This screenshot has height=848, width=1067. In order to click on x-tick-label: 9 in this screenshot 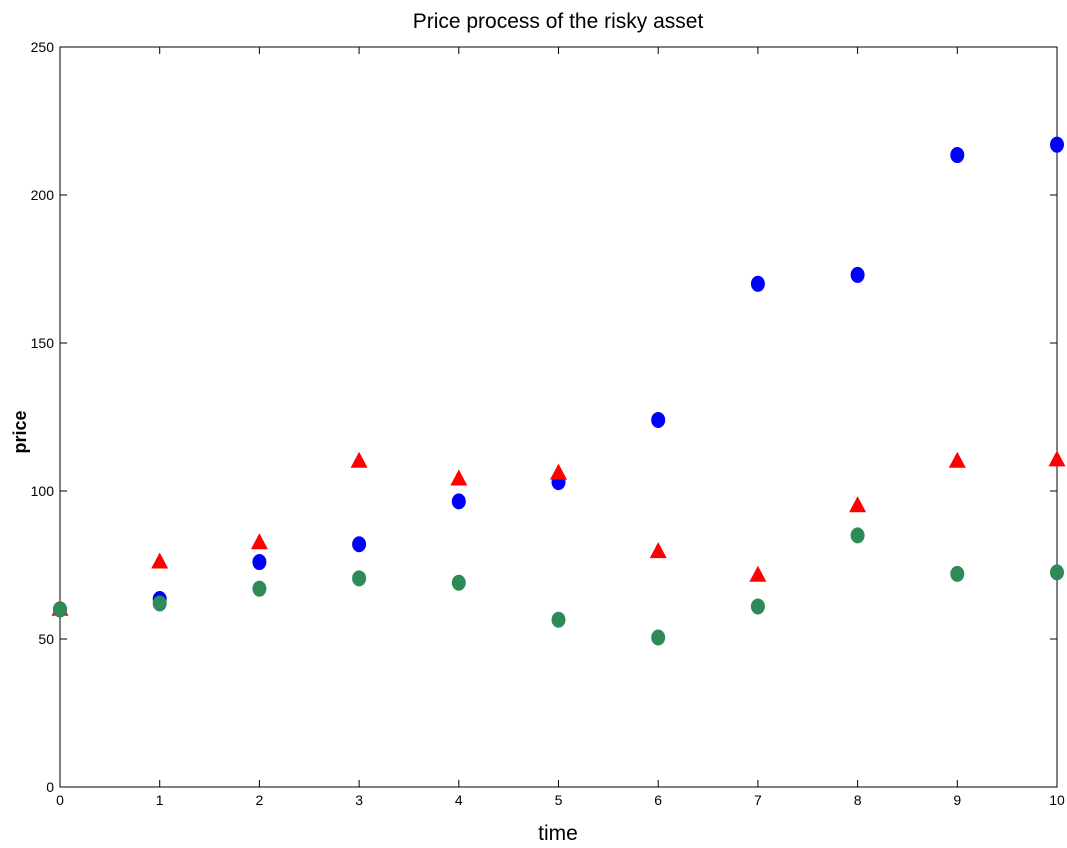, I will do `click(957, 800)`.